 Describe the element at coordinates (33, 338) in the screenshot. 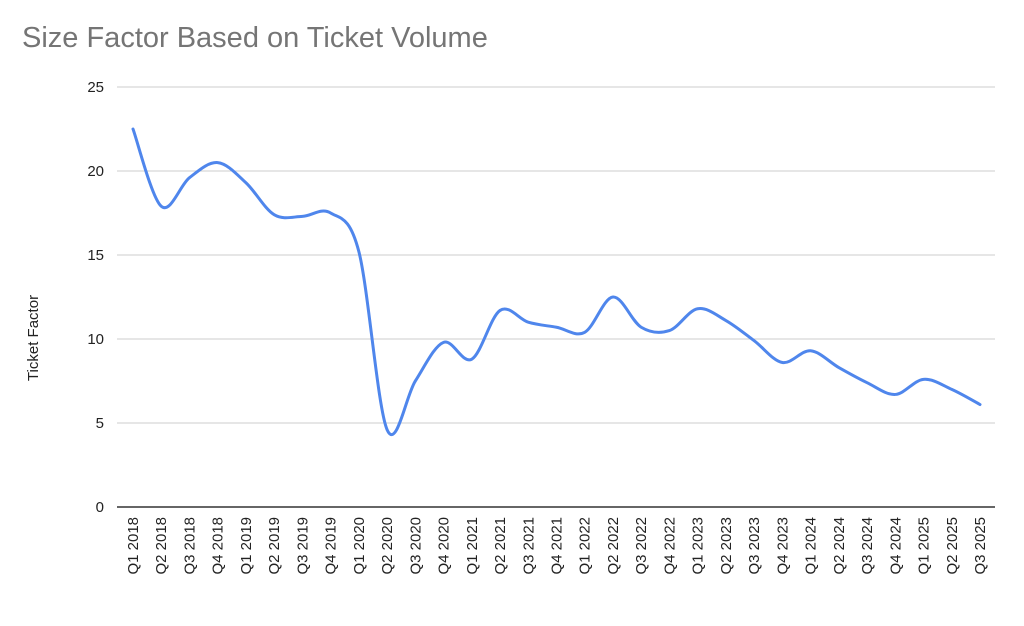

I see `y-axis-label: Ticket Factor` at that location.